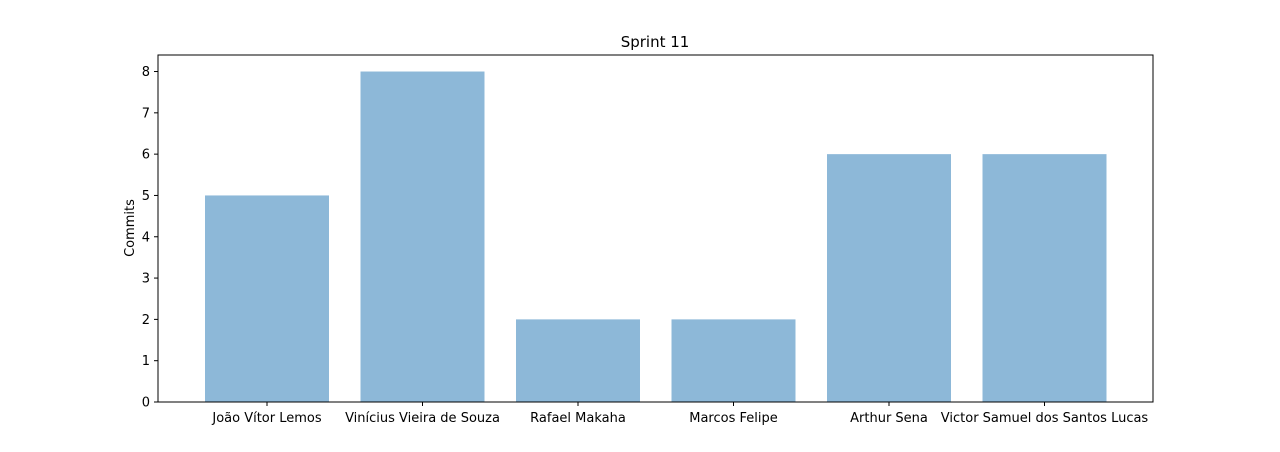 This screenshot has height=452, width=1280. I want to click on y-axis-label: Commits, so click(130, 228).